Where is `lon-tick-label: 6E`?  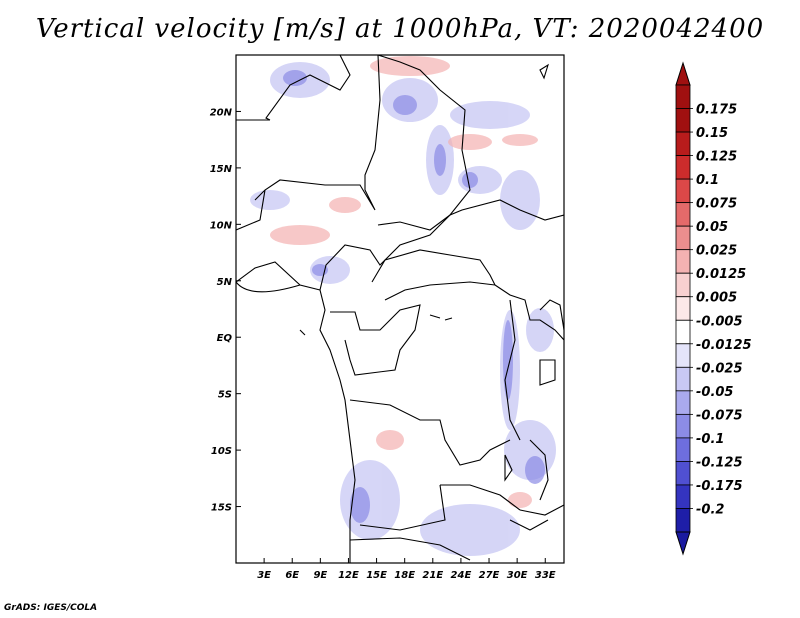 lon-tick-label: 6E is located at coordinates (292, 575).